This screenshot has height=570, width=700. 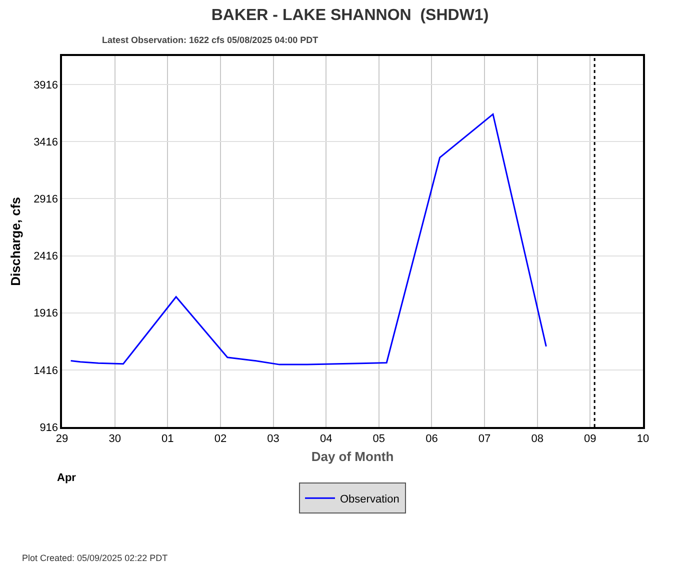 I want to click on text: Plot Created: 05/09/2025 02:22 PDT, so click(x=95, y=558).